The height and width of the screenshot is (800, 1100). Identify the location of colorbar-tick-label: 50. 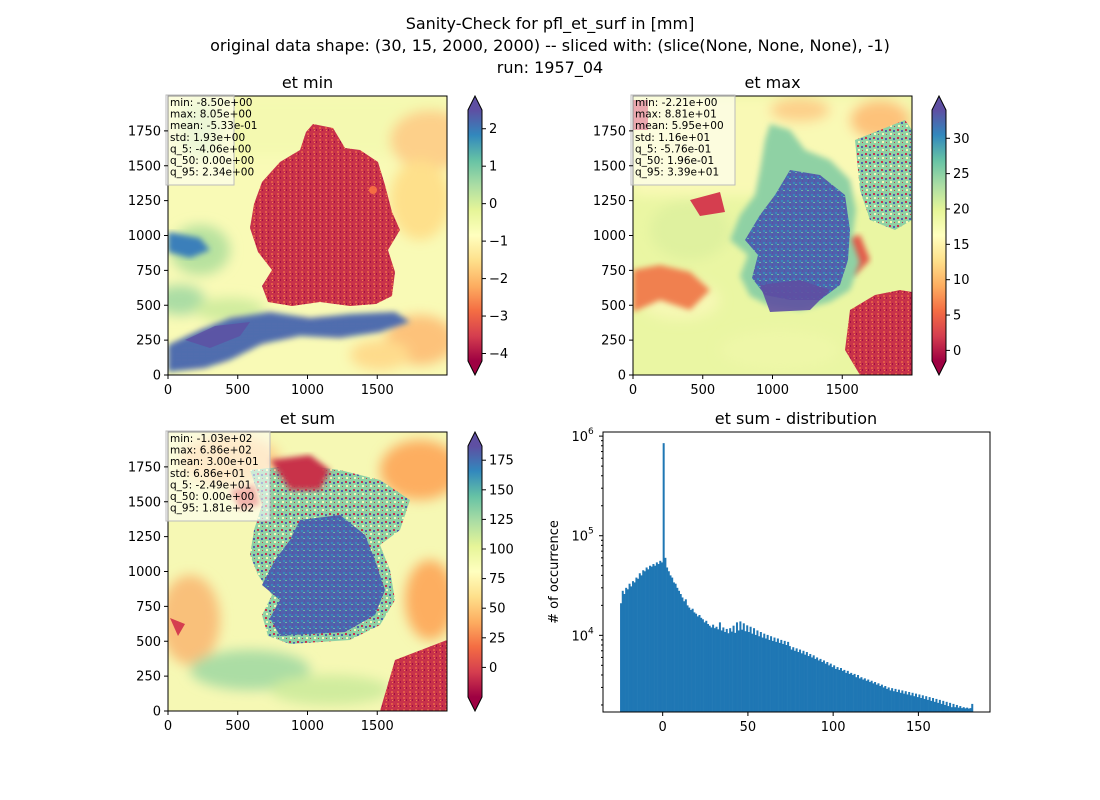
(497, 609).